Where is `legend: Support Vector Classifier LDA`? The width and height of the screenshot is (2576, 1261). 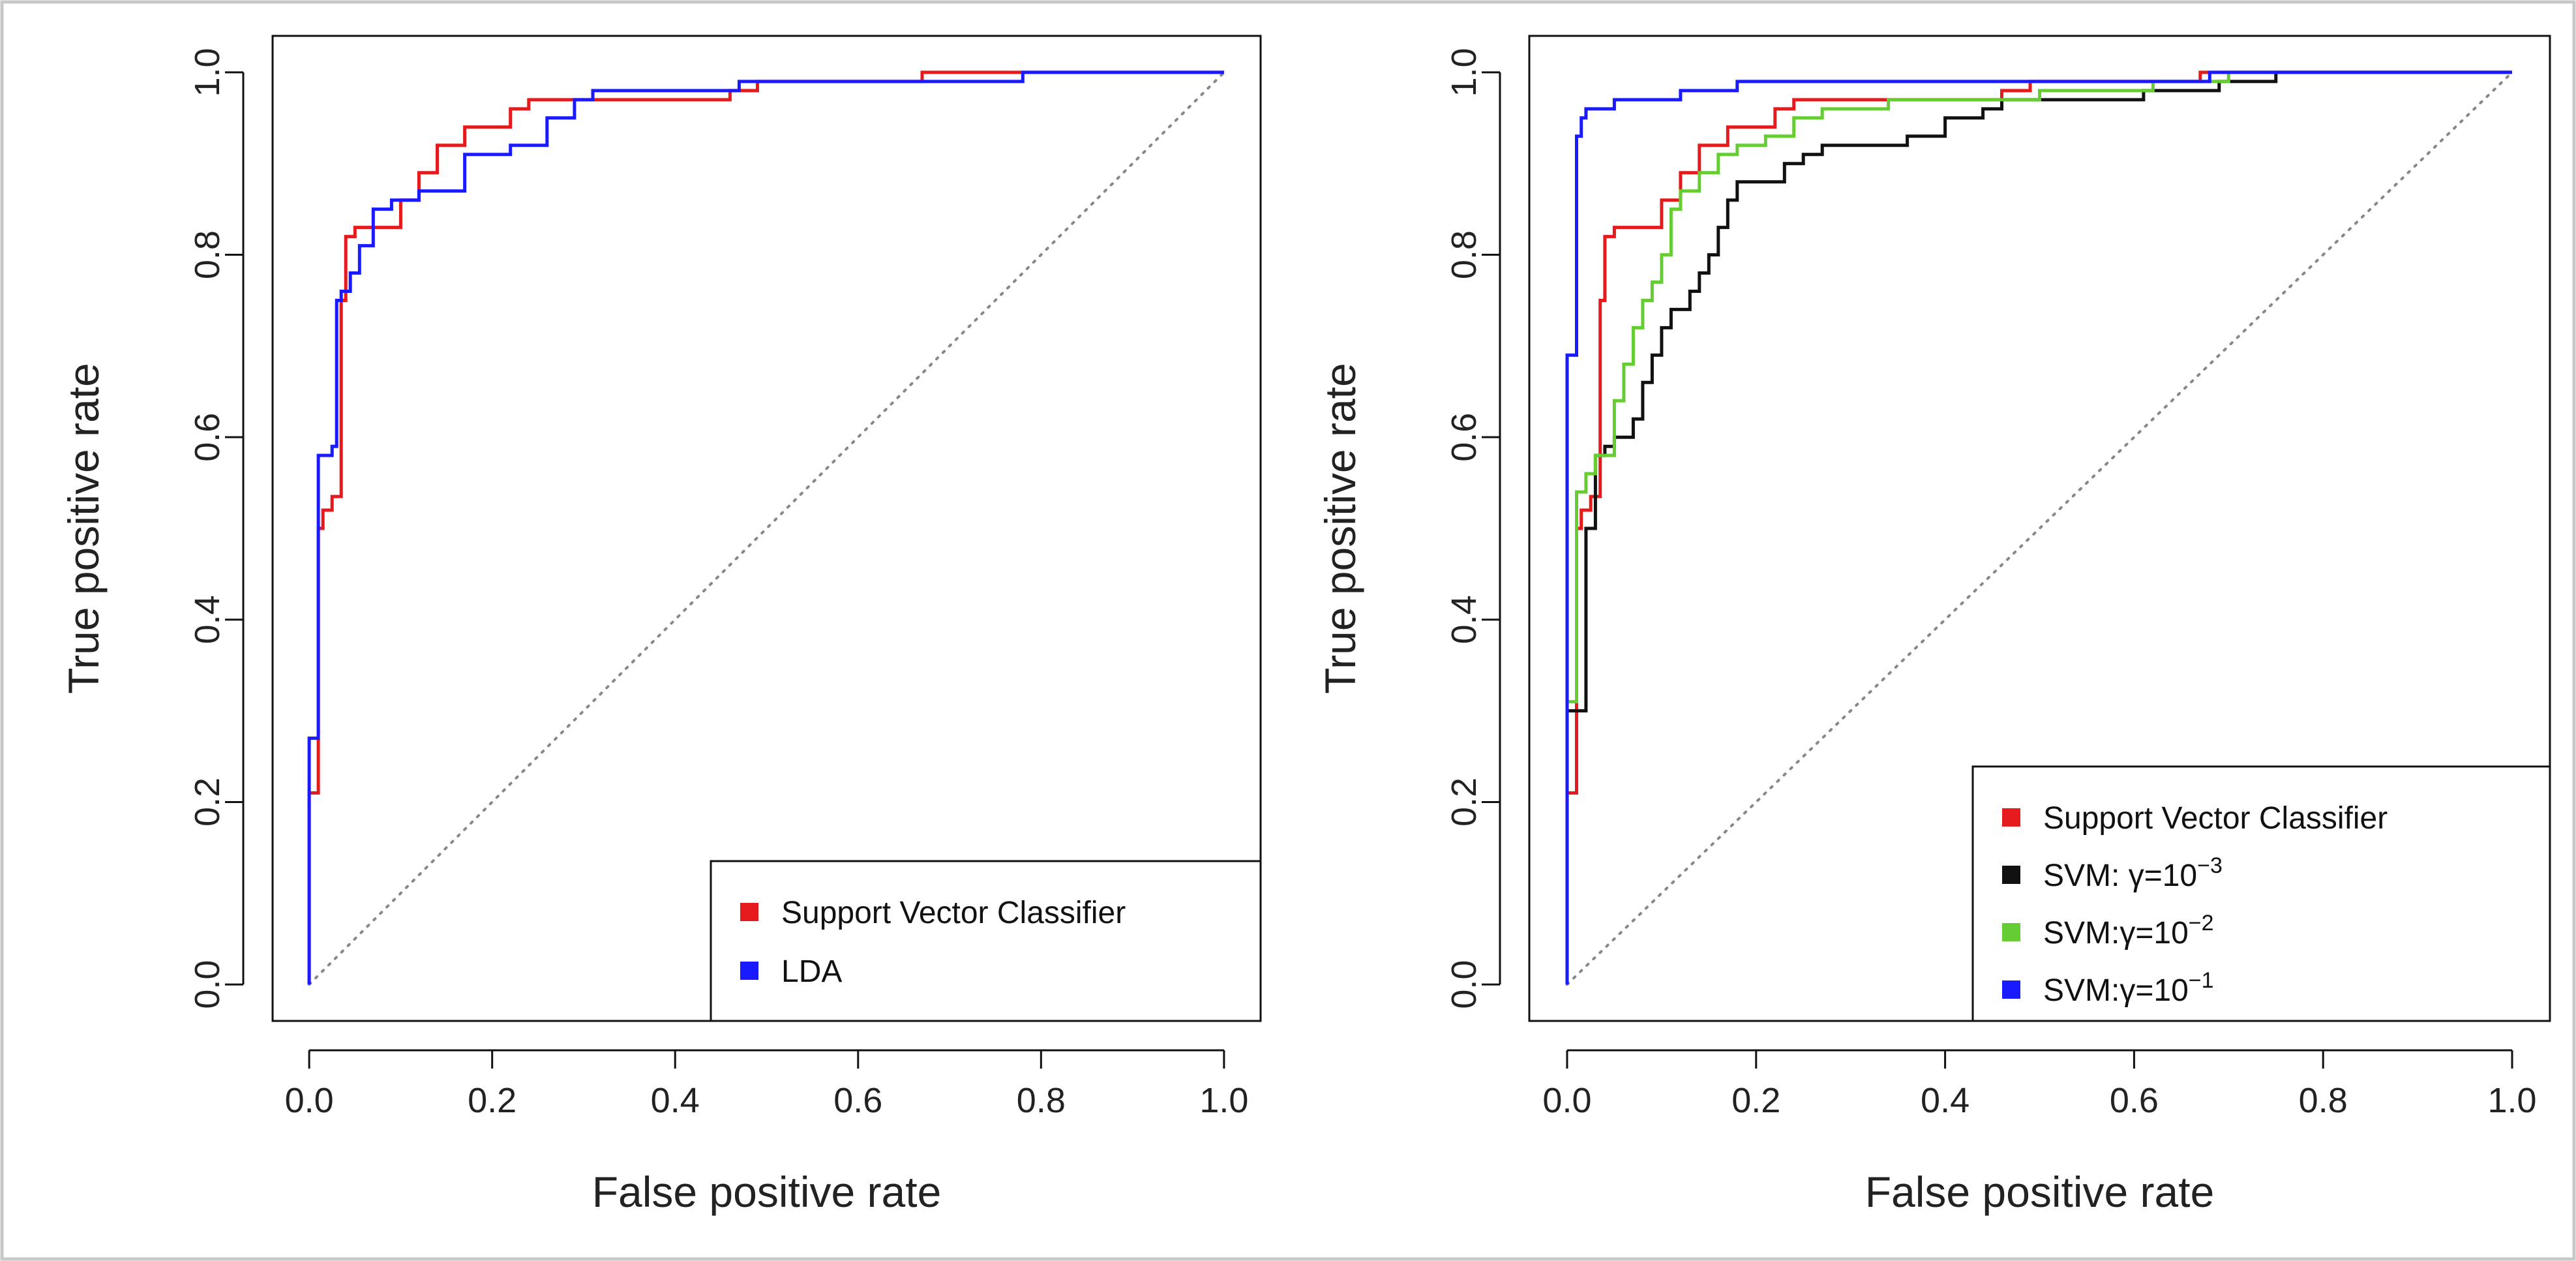
legend: Support Vector Classifier LDA is located at coordinates (986, 941).